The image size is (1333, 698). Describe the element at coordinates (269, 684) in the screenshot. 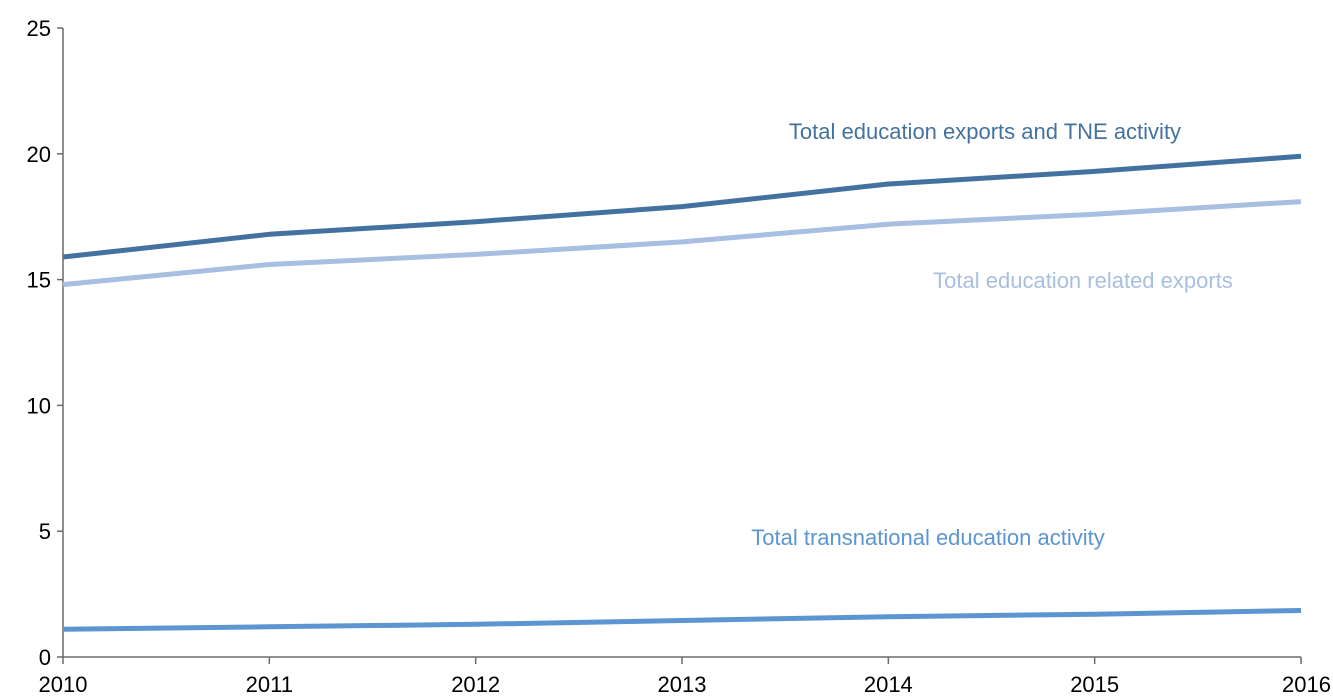

I see `x-tick-label: 2011` at that location.